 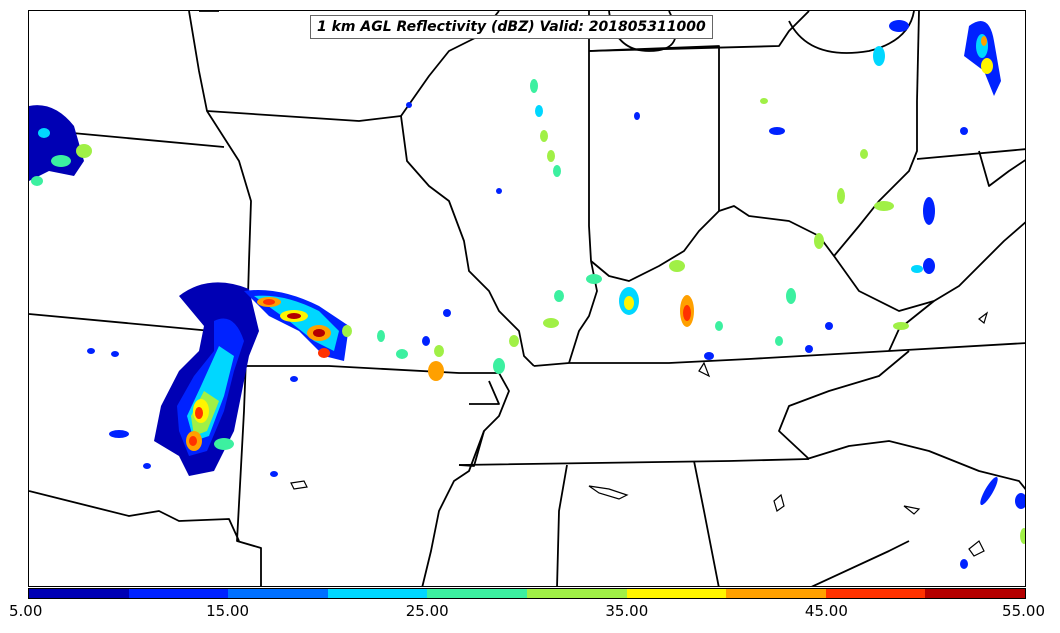 What do you see at coordinates (1023, 611) in the screenshot?
I see `colorbar-tick-label: 55.00` at bounding box center [1023, 611].